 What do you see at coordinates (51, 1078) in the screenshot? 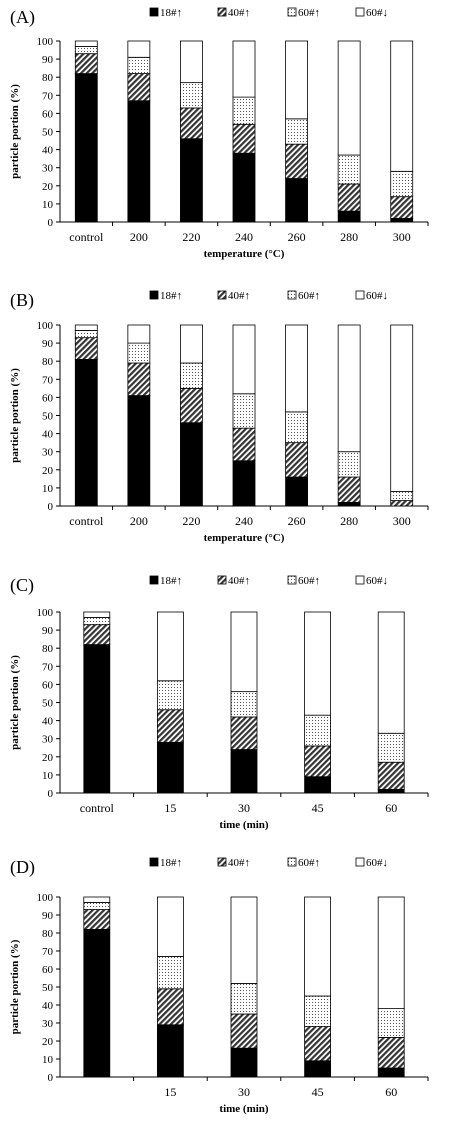
I see `y-tick-label: 0` at bounding box center [51, 1078].